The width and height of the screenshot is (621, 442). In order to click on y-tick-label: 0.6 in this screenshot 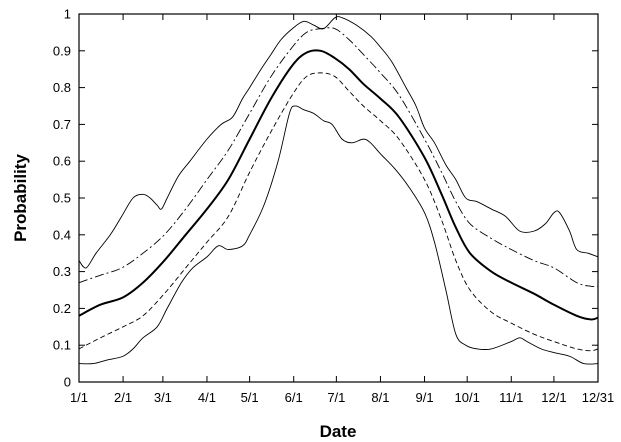, I will do `click(62, 161)`.